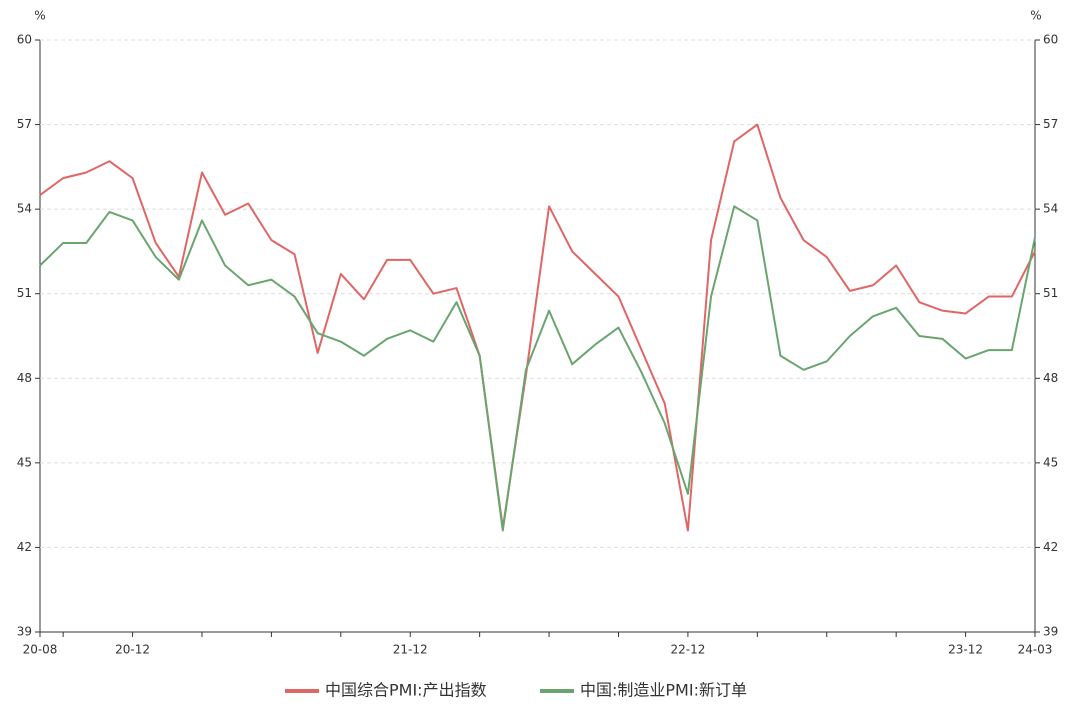 The width and height of the screenshot is (1080, 709). I want to click on y-tick-label: 54, so click(24, 209).